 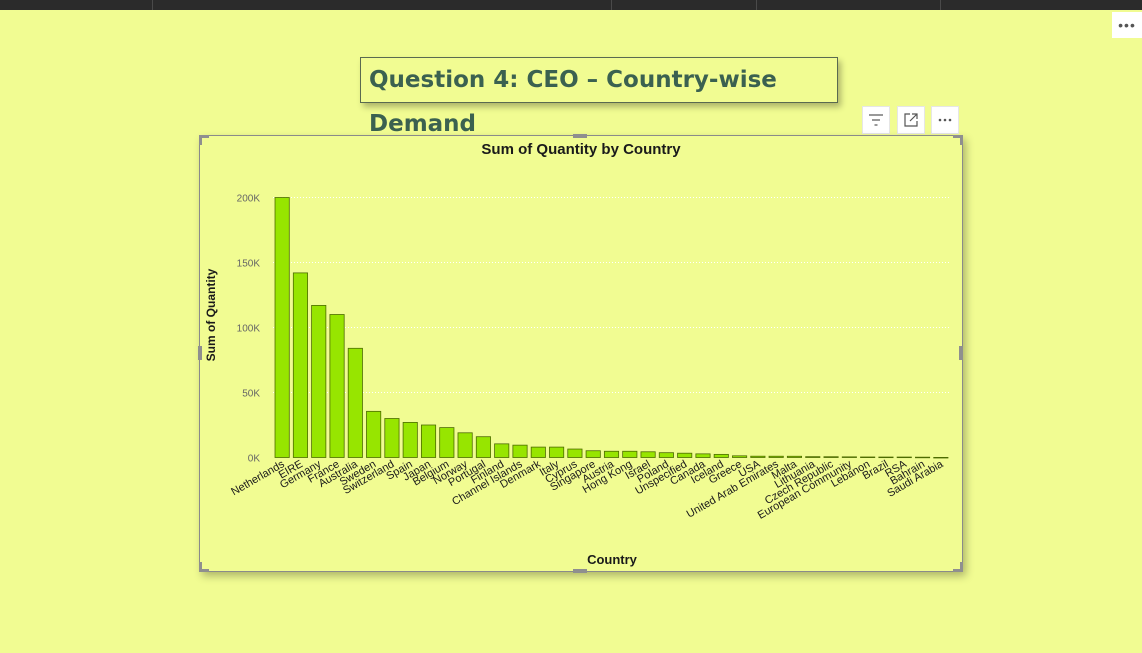 I want to click on more-options-icon, so click(x=945, y=120).